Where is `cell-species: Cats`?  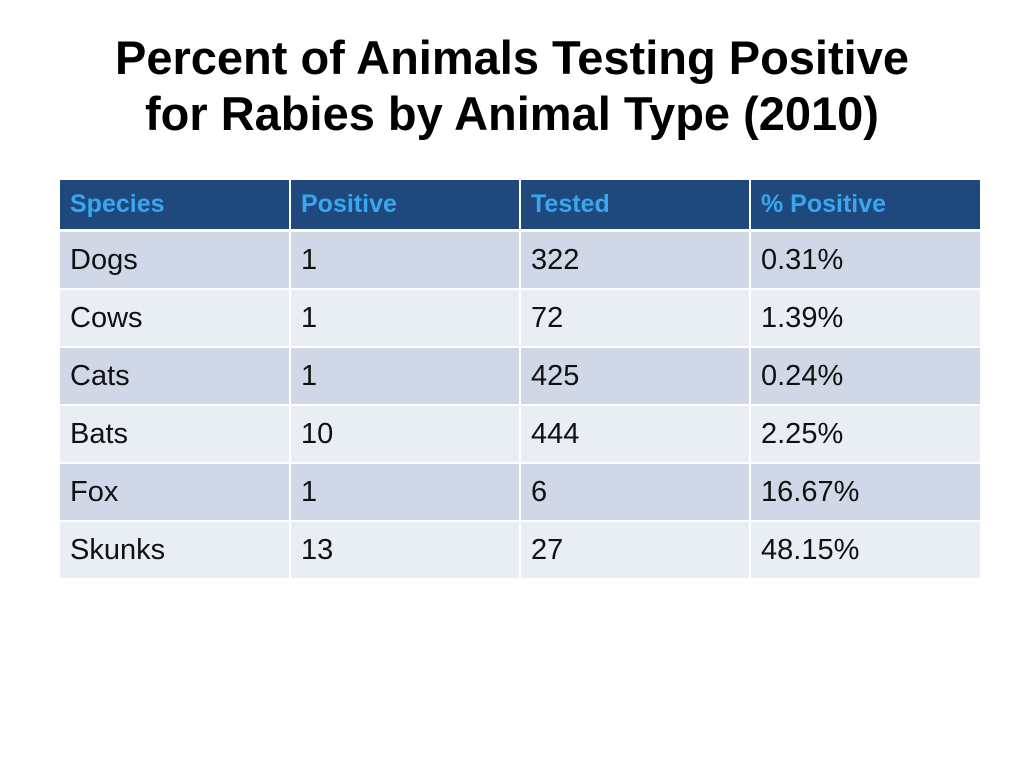
cell-species: Cats is located at coordinates (175, 375).